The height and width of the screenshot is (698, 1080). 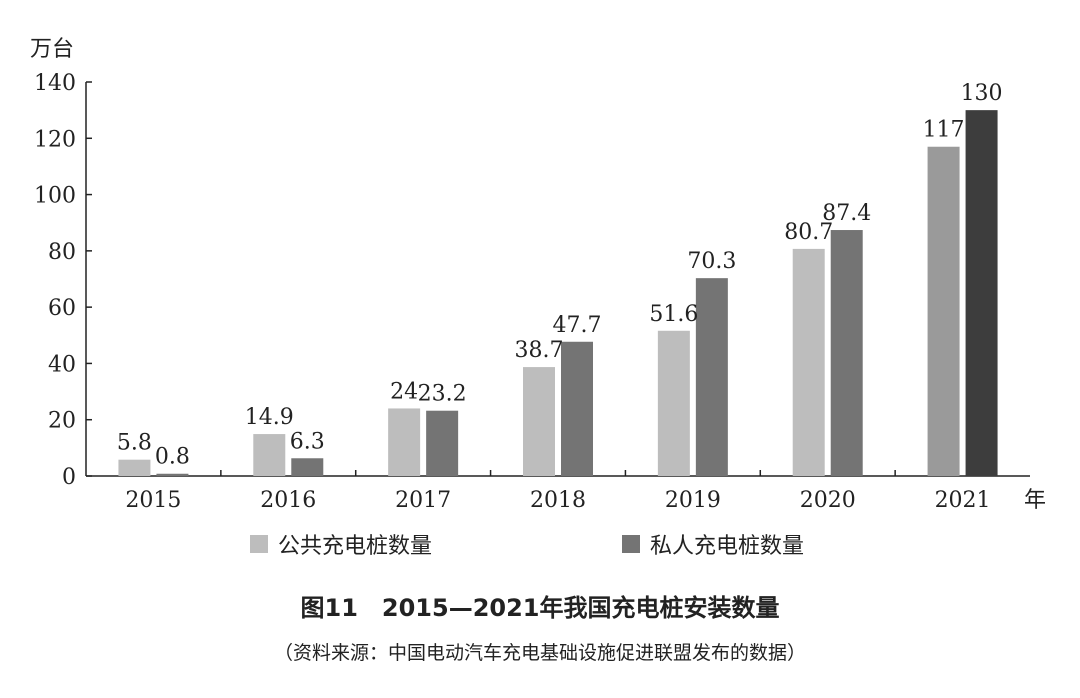 What do you see at coordinates (442, 394) in the screenshot?
I see `data-label-private-2017: 23.2` at bounding box center [442, 394].